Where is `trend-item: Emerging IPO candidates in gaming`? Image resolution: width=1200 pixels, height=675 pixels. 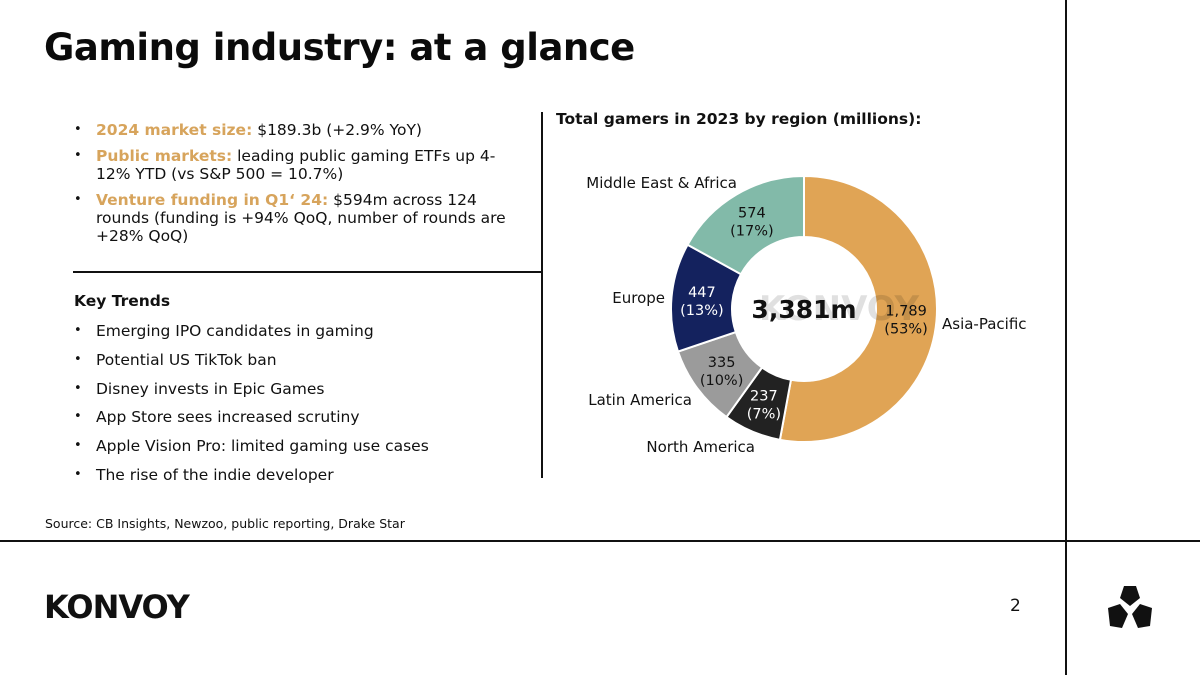 trend-item: Emerging IPO candidates in gaming is located at coordinates (305, 335).